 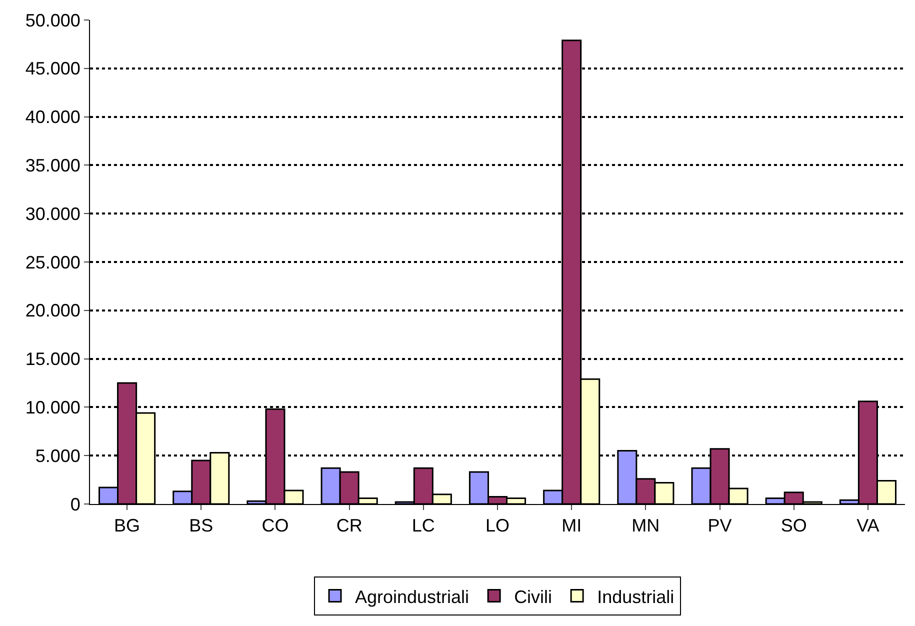 What do you see at coordinates (52, 262) in the screenshot?
I see `y-tick-label: 25.000` at bounding box center [52, 262].